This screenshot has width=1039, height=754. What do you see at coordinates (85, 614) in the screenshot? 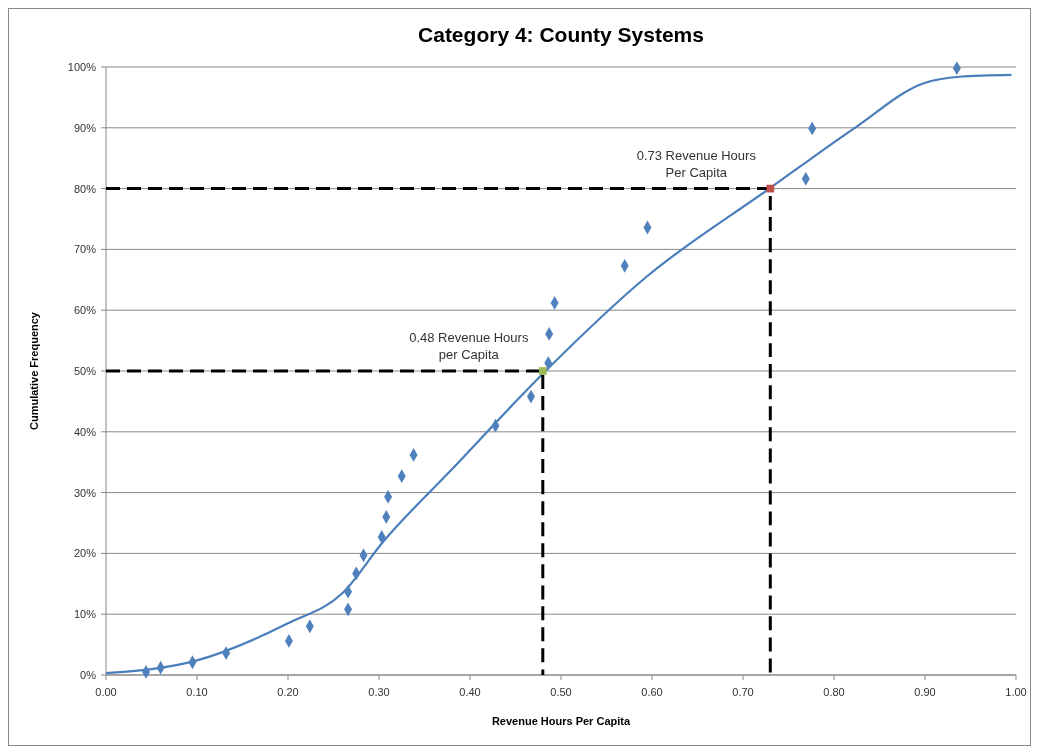
I see `y-tick-label: 10%` at bounding box center [85, 614].